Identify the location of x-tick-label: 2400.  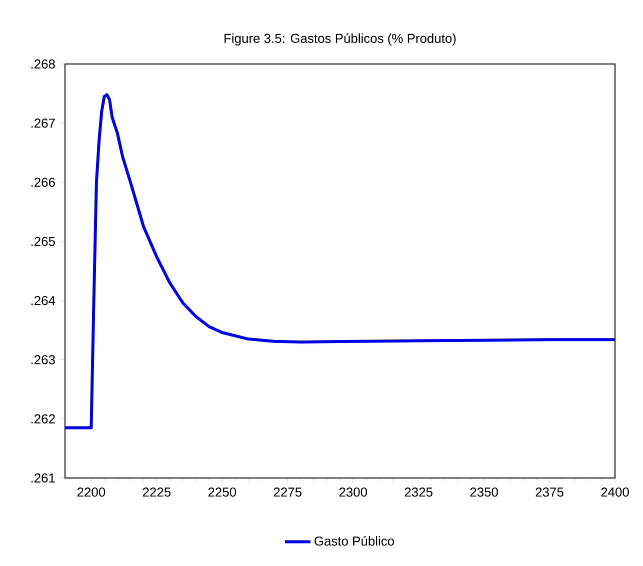
(615, 492).